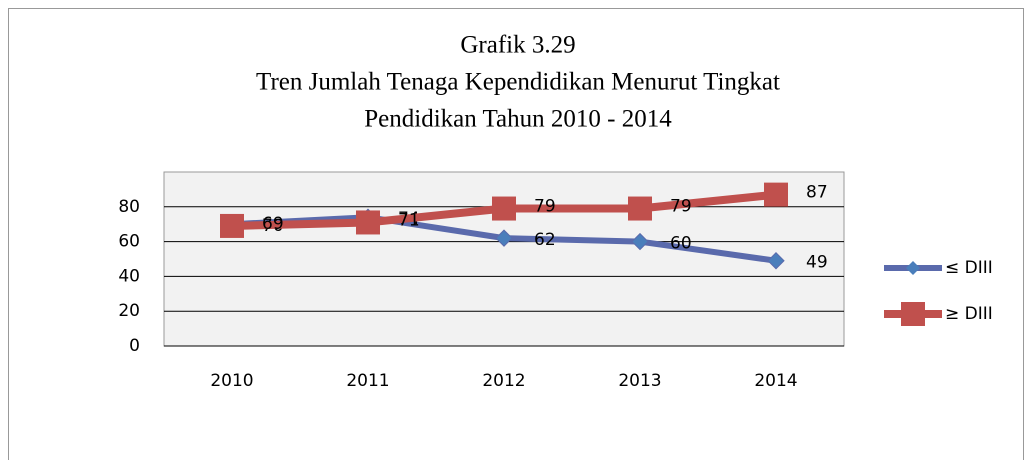 The width and height of the screenshot is (1032, 460). What do you see at coordinates (545, 240) in the screenshot?
I see `data-label: 62` at bounding box center [545, 240].